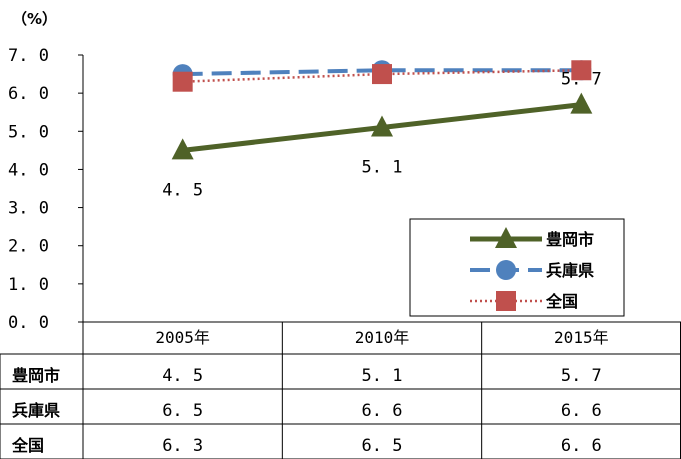 Image resolution: width=681 pixels, height=459 pixels. Describe the element at coordinates (28, 56) in the screenshot. I see `y-tick-label: 7. 0` at that location.